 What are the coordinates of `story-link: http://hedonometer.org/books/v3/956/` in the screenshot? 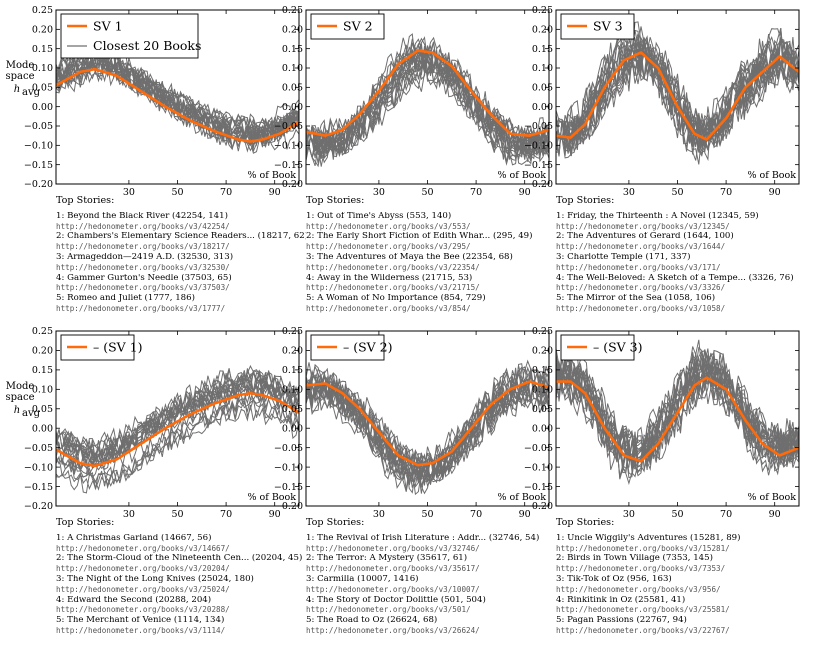 It's located at (638, 589).